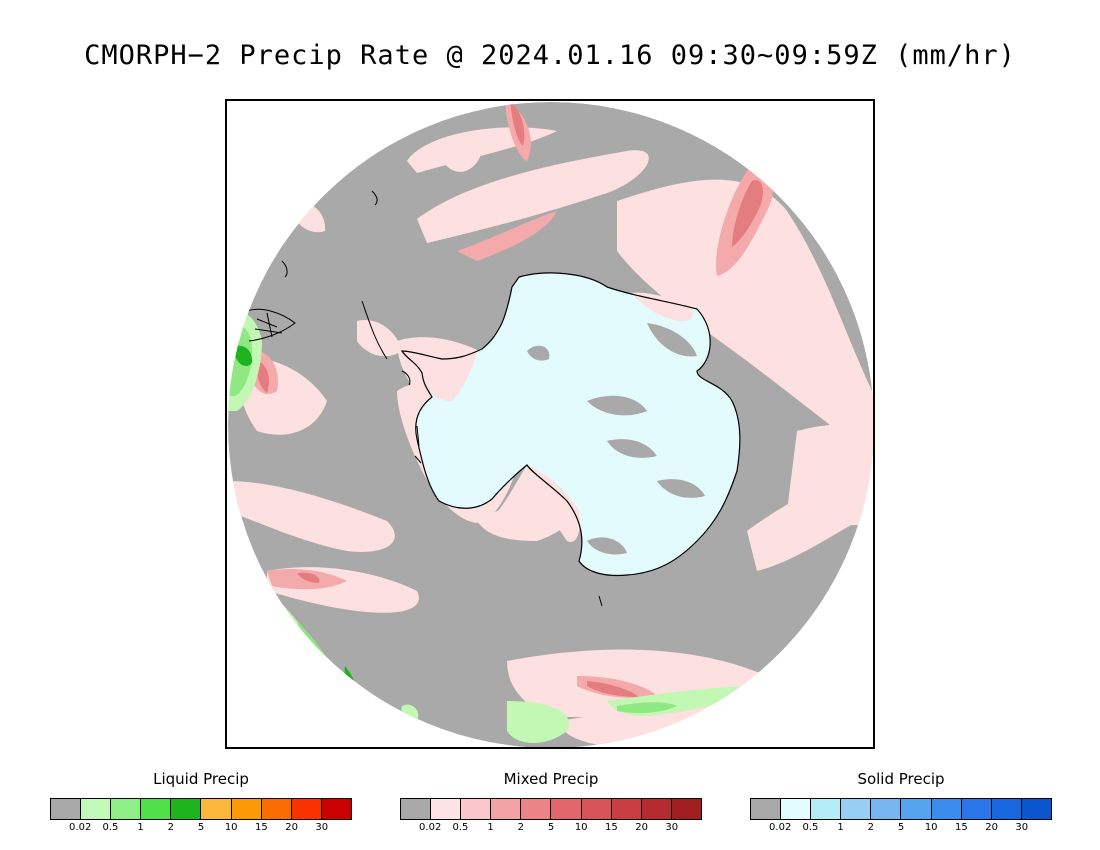 This screenshot has width=1100, height=850. What do you see at coordinates (901, 779) in the screenshot?
I see `legend-title: Solid Precip` at bounding box center [901, 779].